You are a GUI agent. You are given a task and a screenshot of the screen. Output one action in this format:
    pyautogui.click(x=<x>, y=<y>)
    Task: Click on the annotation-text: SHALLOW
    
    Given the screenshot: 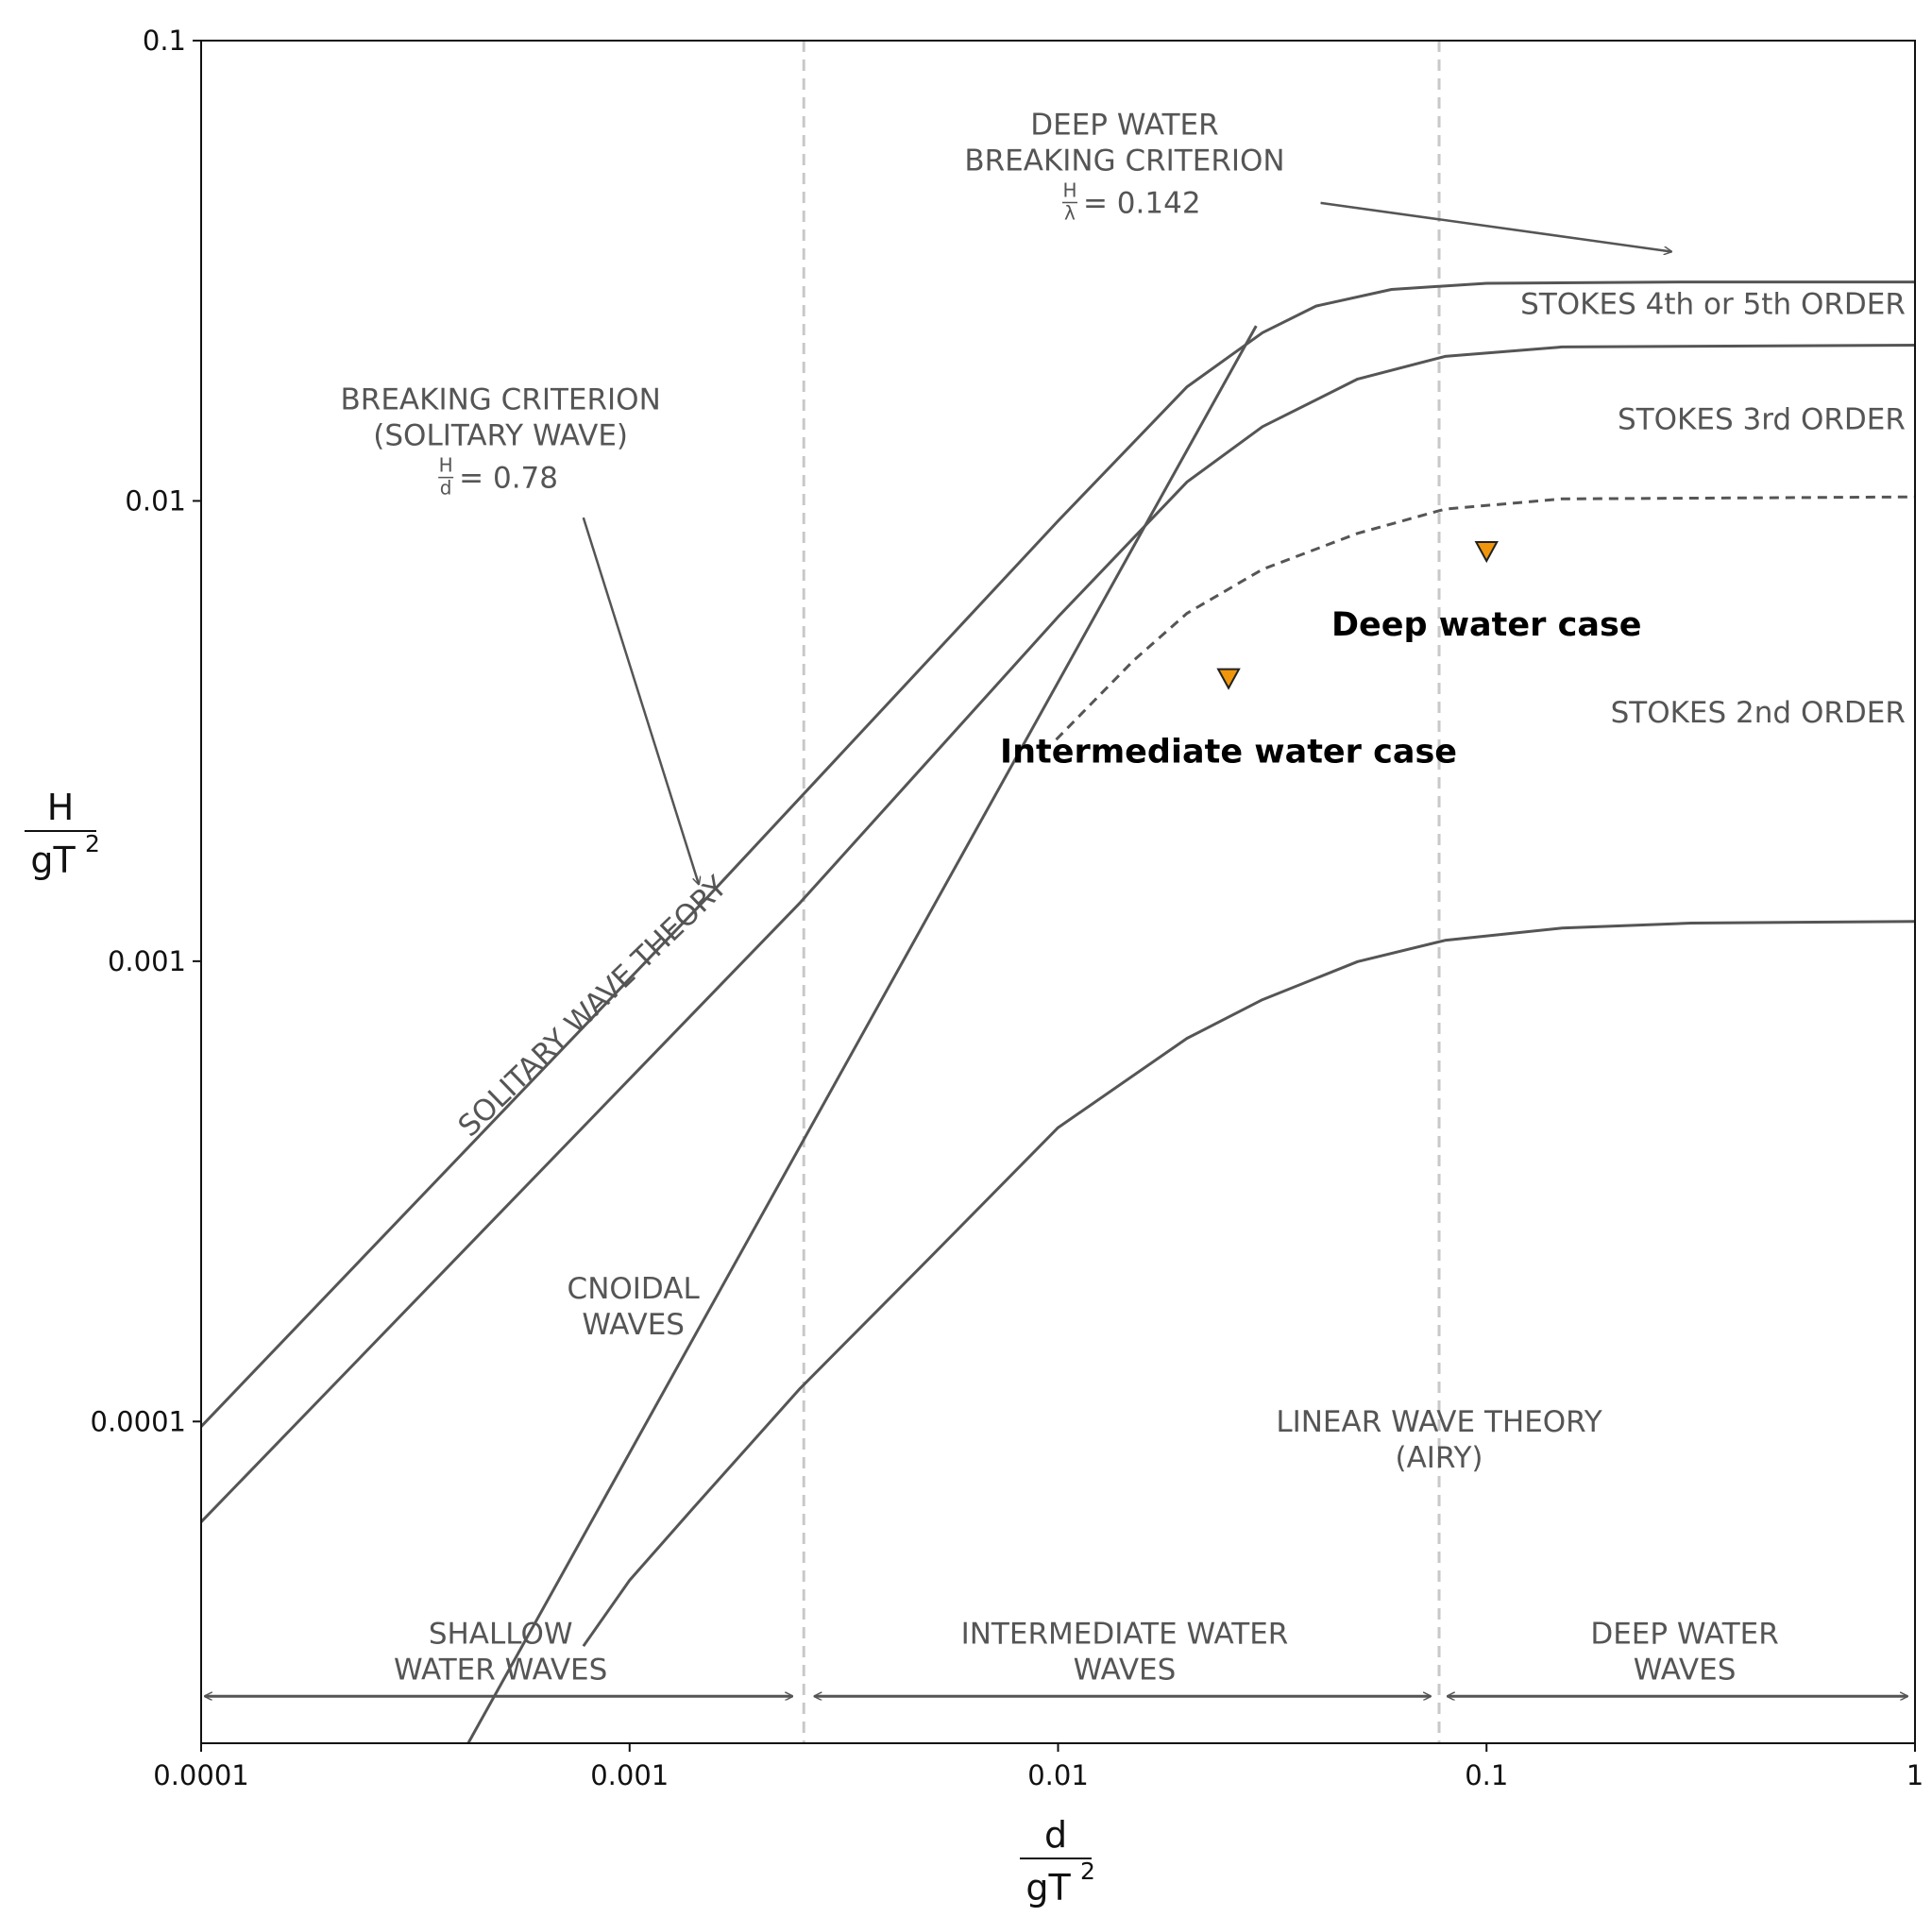 What is the action you would take?
    pyautogui.click(x=501, y=1635)
    